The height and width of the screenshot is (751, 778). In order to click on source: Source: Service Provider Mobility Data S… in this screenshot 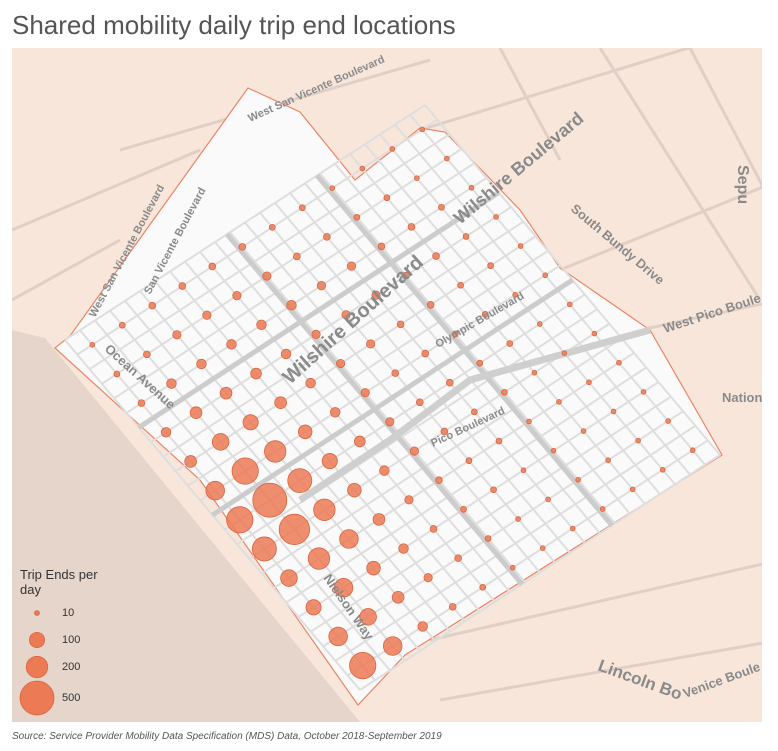, I will do `click(227, 736)`.